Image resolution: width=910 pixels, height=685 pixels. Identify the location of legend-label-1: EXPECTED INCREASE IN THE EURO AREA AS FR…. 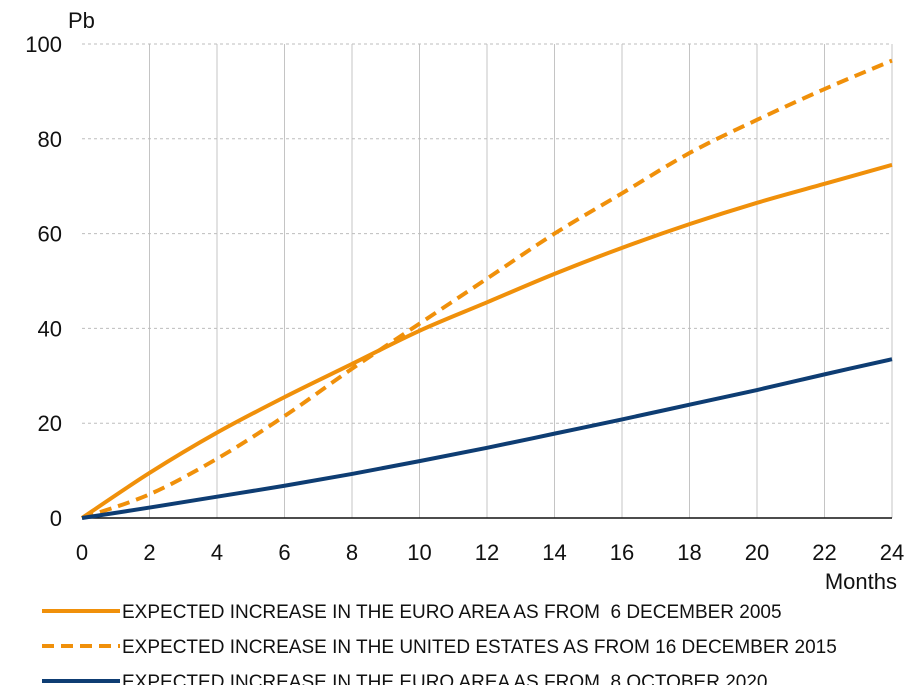
(452, 612).